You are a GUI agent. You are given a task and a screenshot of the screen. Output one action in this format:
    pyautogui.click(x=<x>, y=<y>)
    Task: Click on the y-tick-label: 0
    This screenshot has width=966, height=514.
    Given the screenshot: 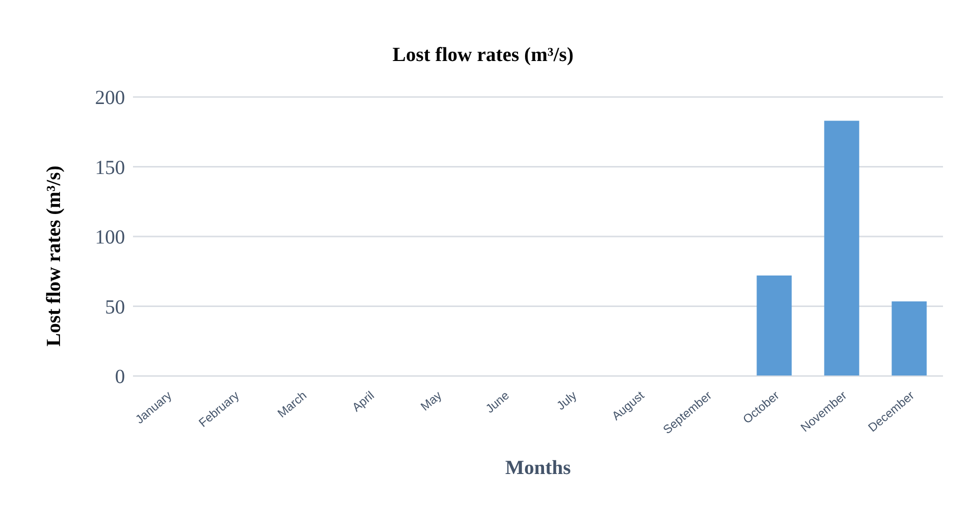 What is the action you would take?
    pyautogui.click(x=120, y=377)
    